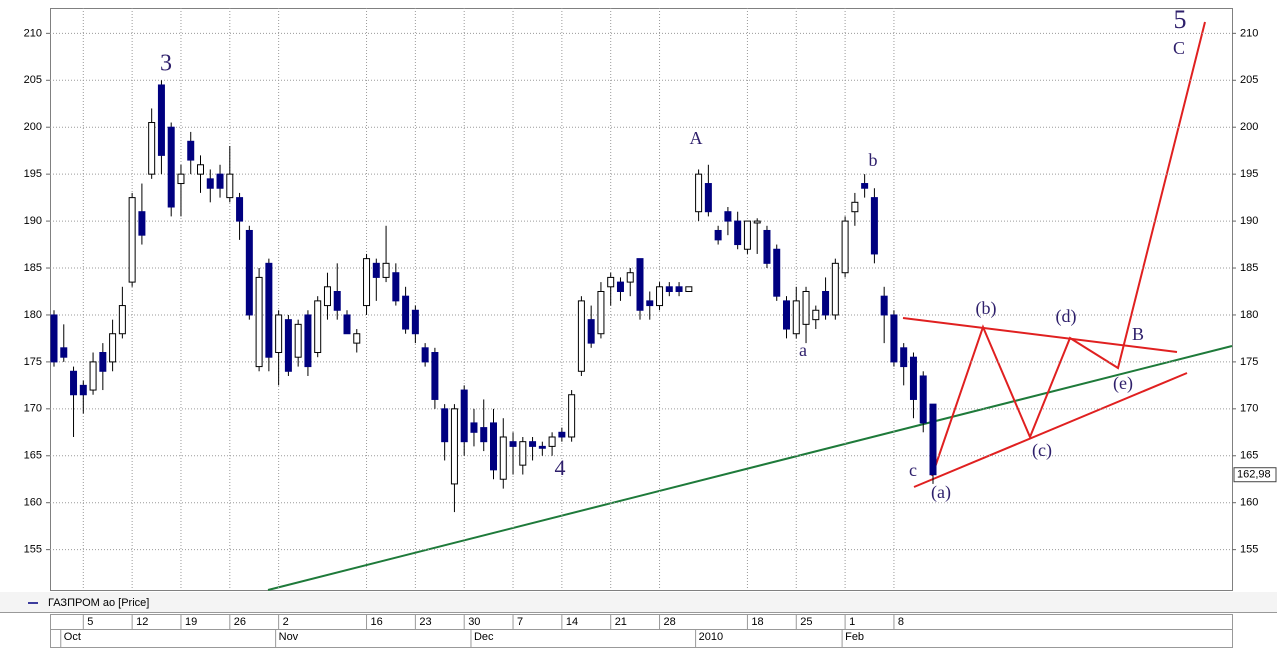  What do you see at coordinates (33, 456) in the screenshot?
I see `y-tick-label: 165` at bounding box center [33, 456].